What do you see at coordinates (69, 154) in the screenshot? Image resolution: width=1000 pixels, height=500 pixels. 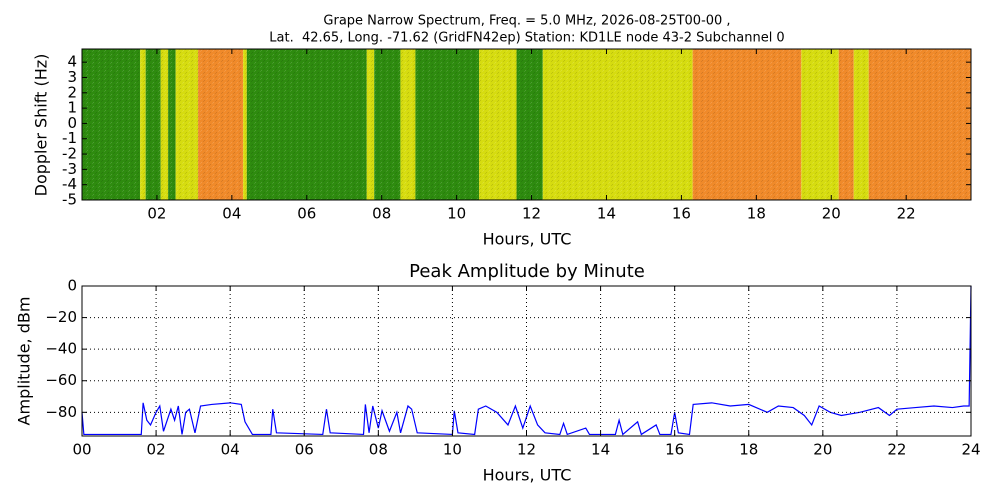 I see `y-tick-label: -2` at bounding box center [69, 154].